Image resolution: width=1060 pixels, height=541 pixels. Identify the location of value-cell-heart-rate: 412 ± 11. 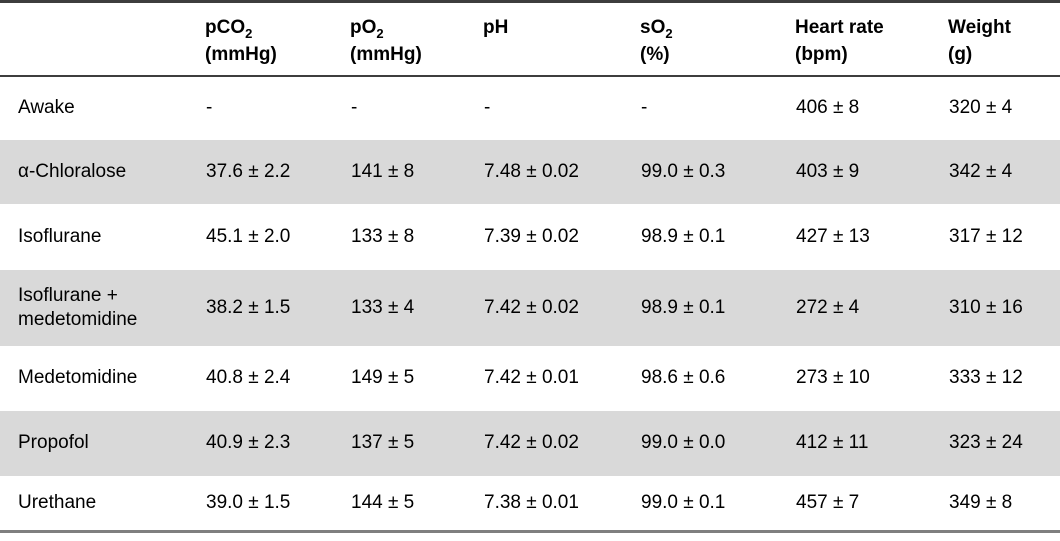
(871, 443).